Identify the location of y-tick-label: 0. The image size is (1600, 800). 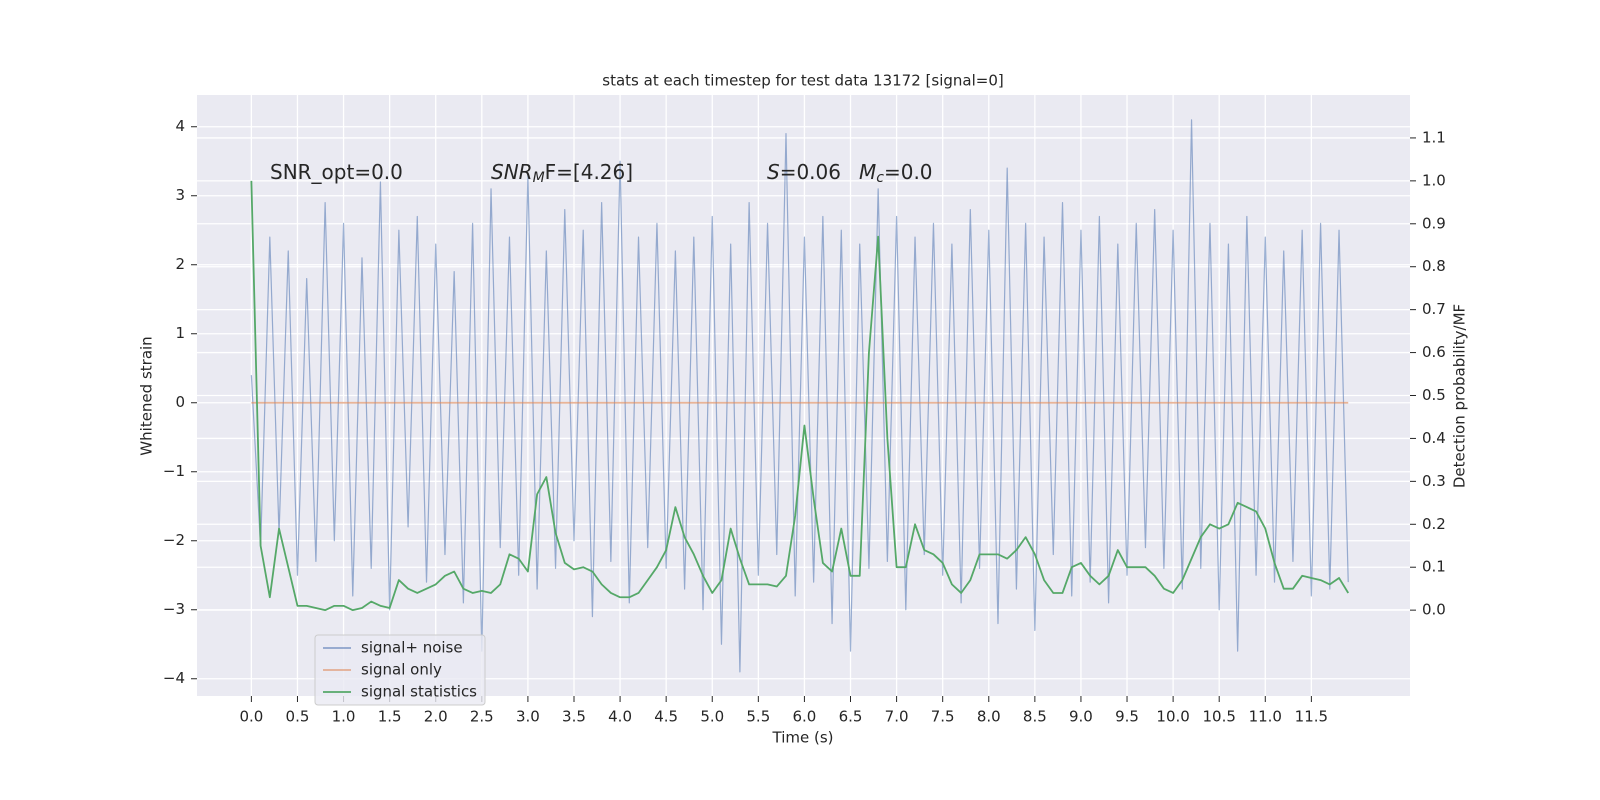
(180, 402).